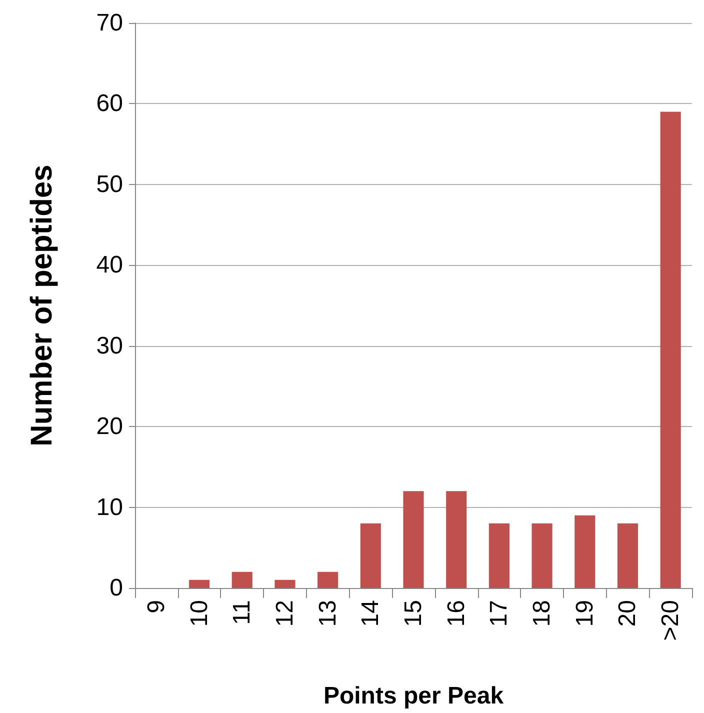  I want to click on x-axis-title: Points per Peak, so click(413, 696).